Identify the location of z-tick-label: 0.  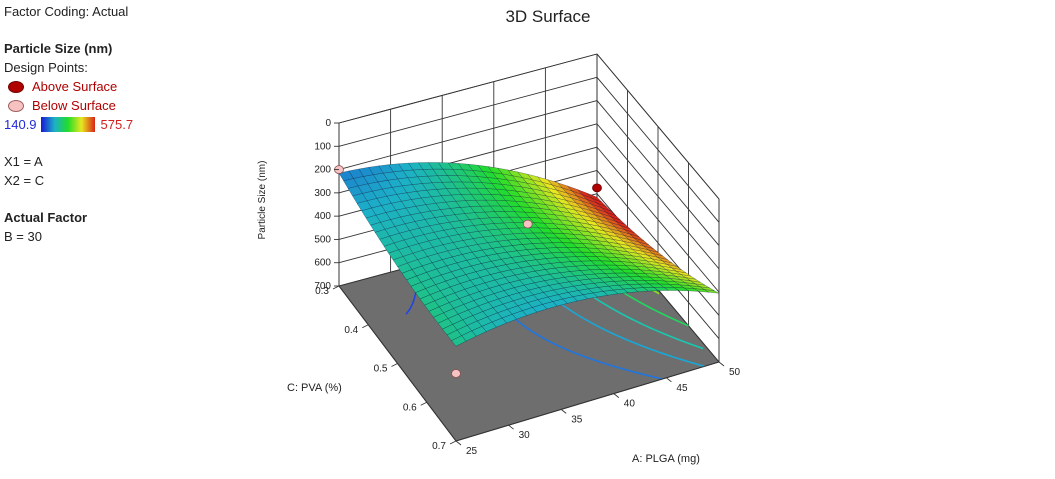
(328, 123).